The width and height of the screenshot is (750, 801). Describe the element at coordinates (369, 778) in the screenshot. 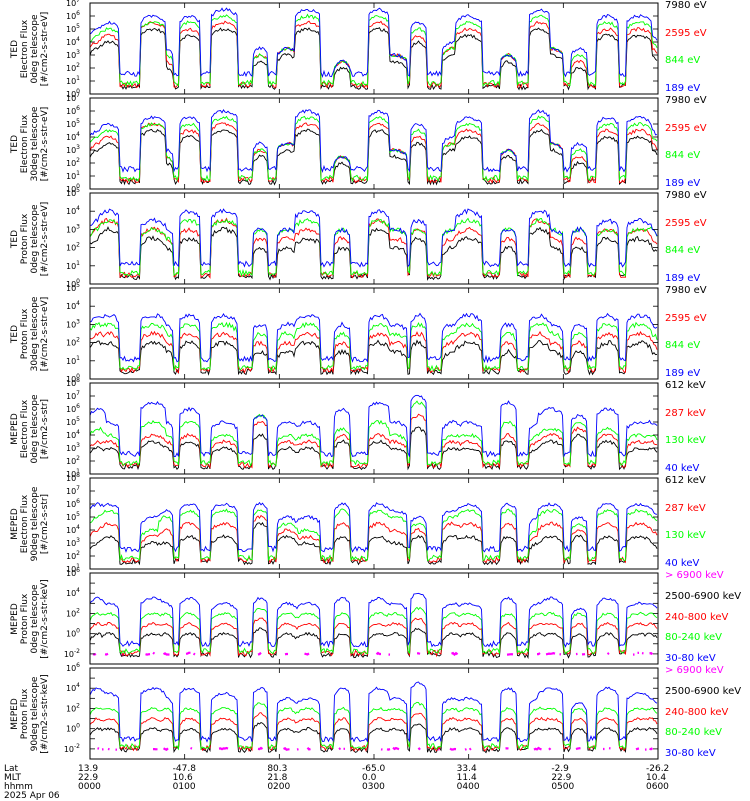

I see `x-tick-label-mlt: 0.0` at that location.